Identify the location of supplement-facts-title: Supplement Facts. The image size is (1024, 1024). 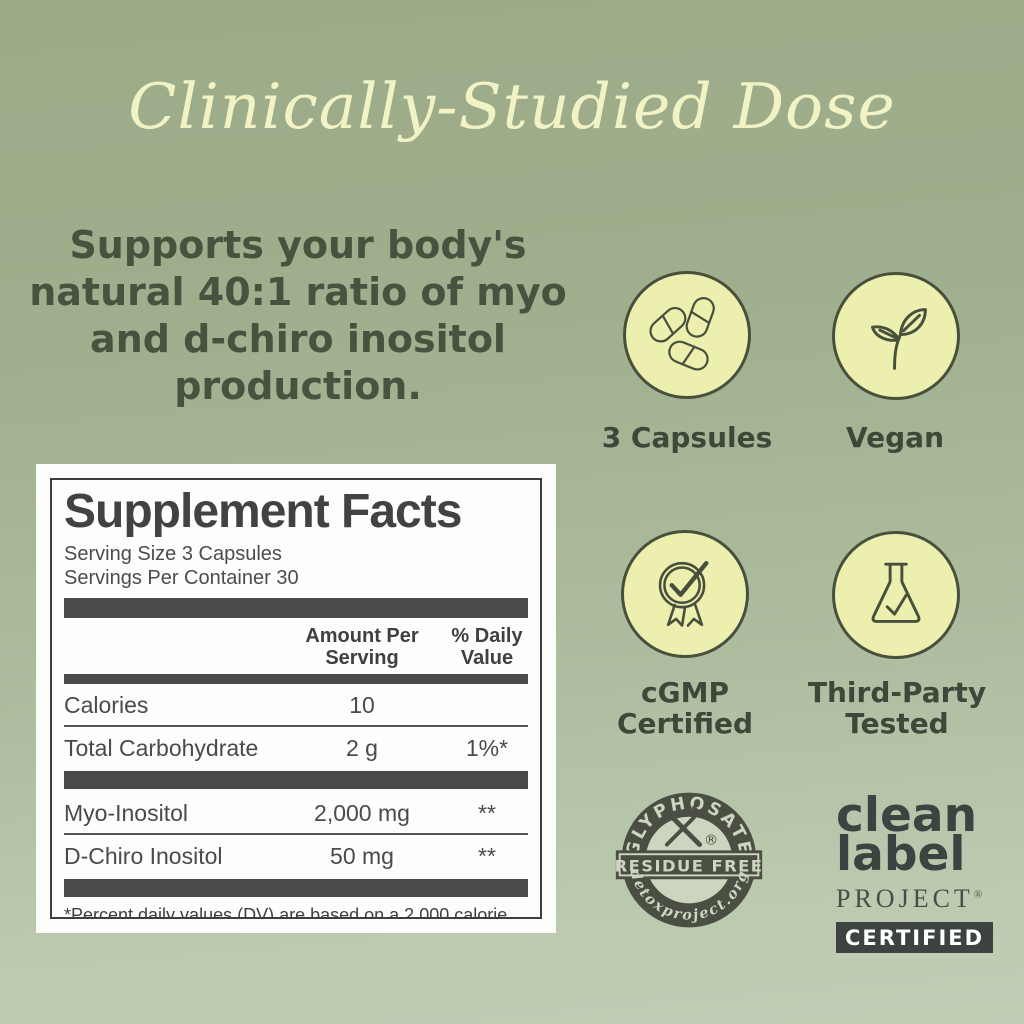
(263, 511).